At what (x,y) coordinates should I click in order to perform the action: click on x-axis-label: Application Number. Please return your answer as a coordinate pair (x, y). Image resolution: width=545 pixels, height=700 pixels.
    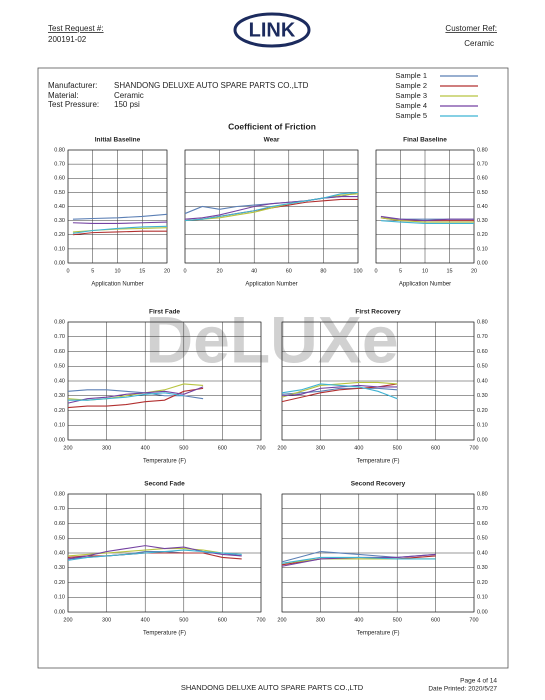
    Looking at the image, I should click on (271, 285).